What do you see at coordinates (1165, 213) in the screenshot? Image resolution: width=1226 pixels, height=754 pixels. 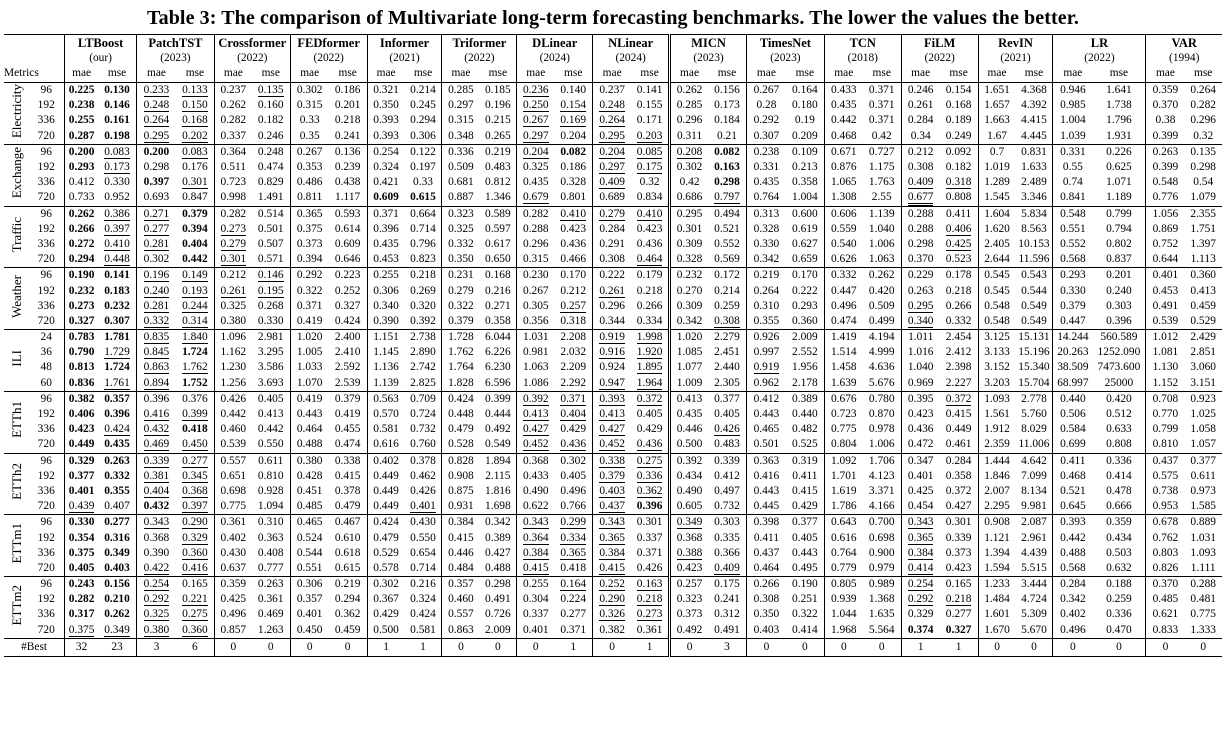 I see `metric-value: 1.056` at bounding box center [1165, 213].